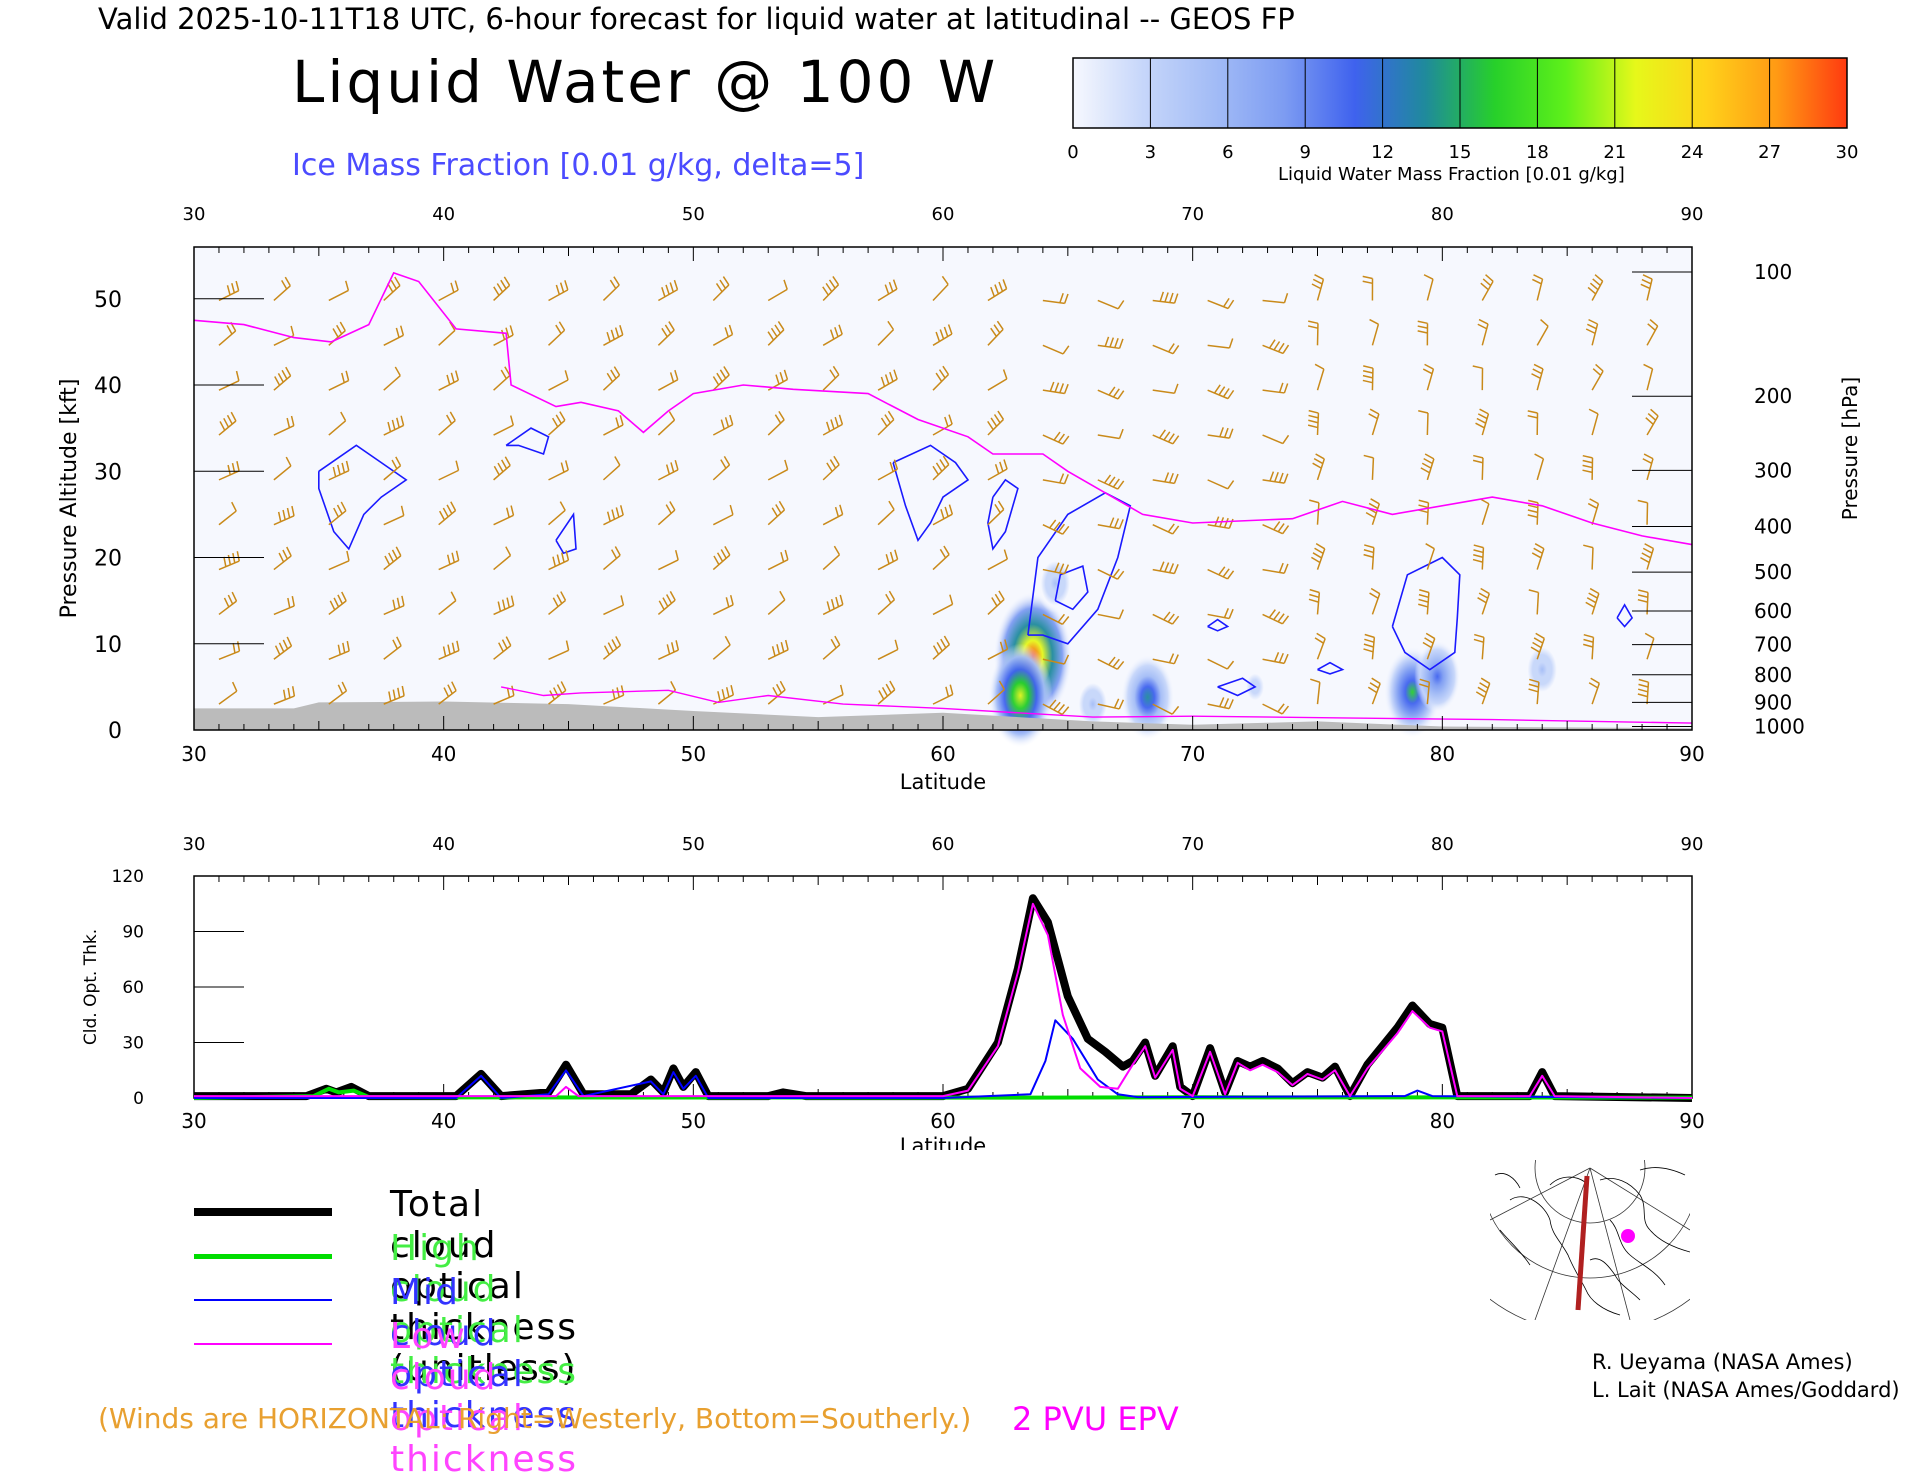 This screenshot has width=1920, height=1480. I want to click on pressure-tick-label: 200, so click(1773, 396).